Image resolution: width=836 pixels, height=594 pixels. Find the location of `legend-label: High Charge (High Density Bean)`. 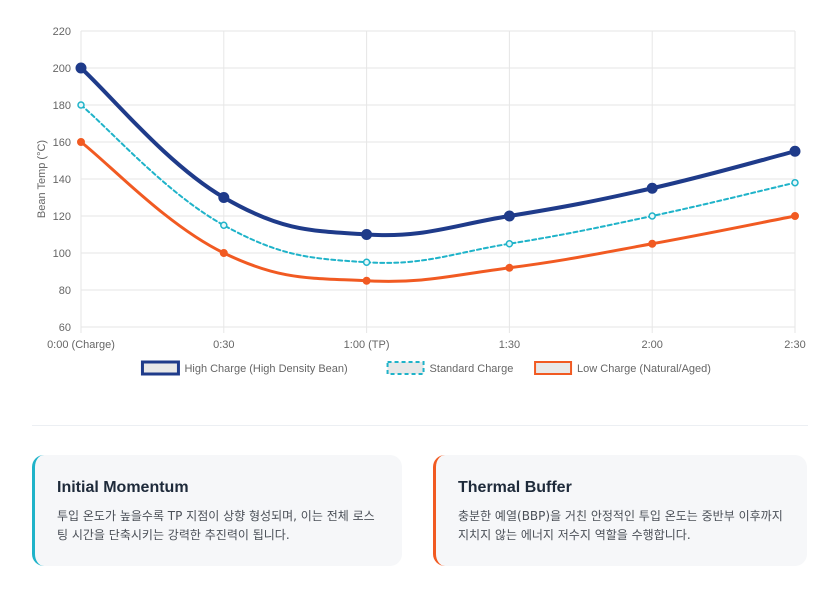

legend-label: High Charge (High Density Bean) is located at coordinates (265, 369).